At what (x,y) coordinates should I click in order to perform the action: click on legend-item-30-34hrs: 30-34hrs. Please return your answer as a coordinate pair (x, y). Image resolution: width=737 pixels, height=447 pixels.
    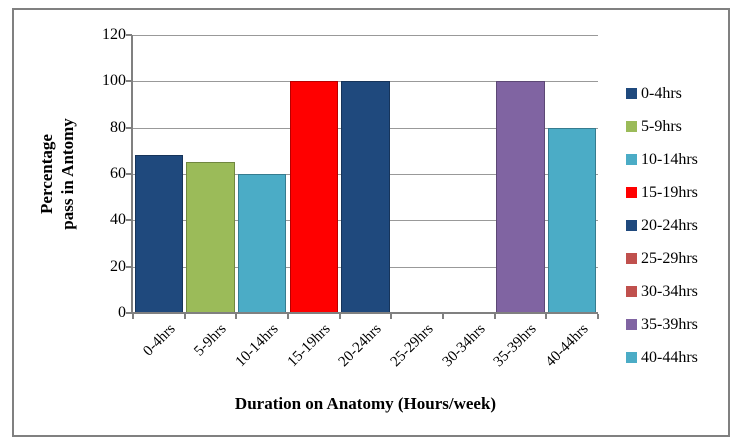
    Looking at the image, I should click on (662, 291).